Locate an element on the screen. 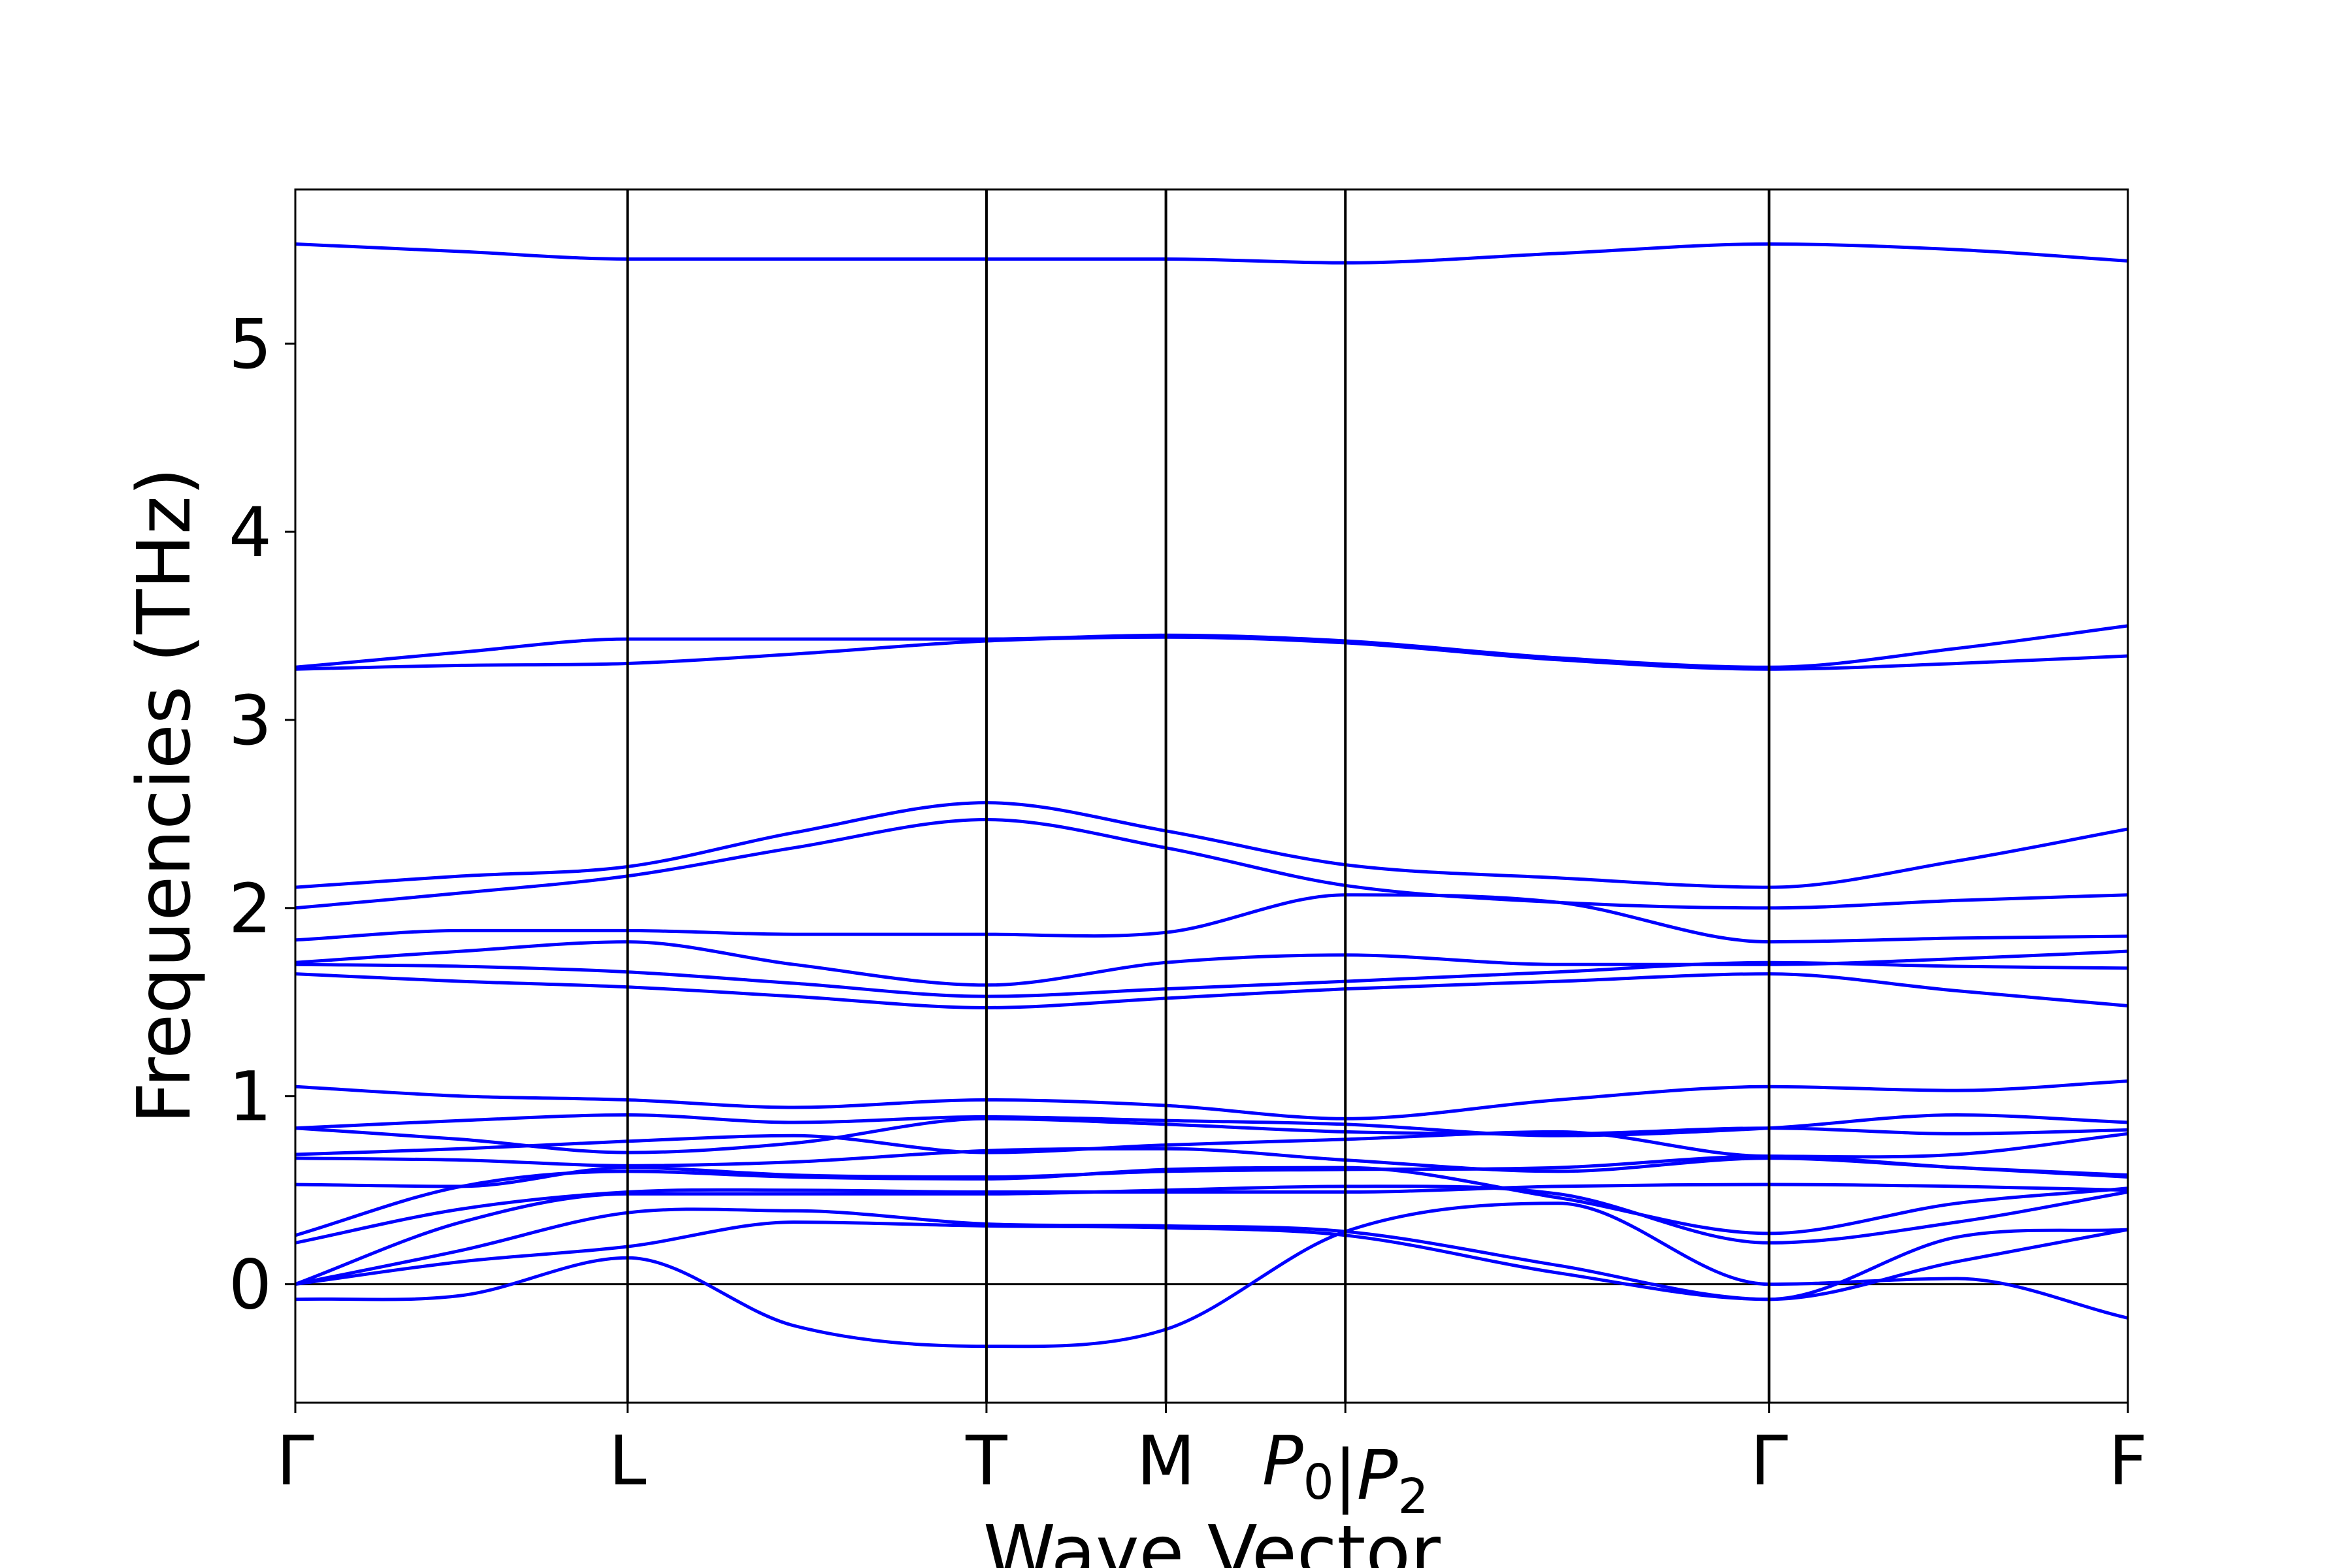 The image size is (2352, 1568). y-tick-label: 4 is located at coordinates (250, 532).